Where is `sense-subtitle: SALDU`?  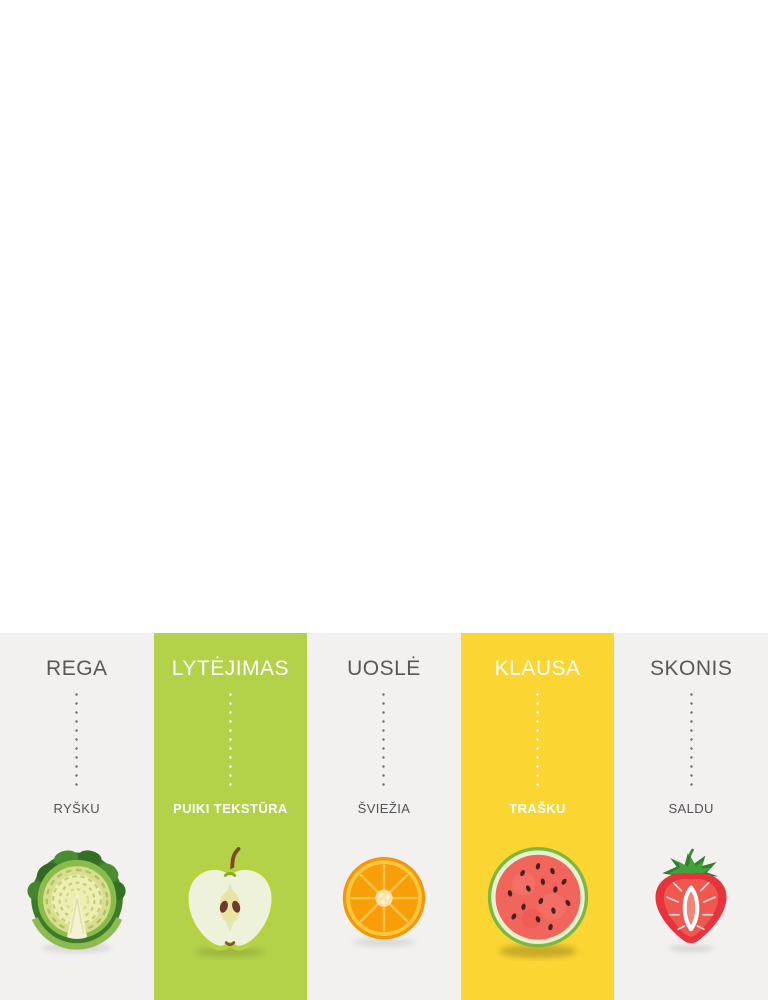
sense-subtitle: SALDU is located at coordinates (691, 808).